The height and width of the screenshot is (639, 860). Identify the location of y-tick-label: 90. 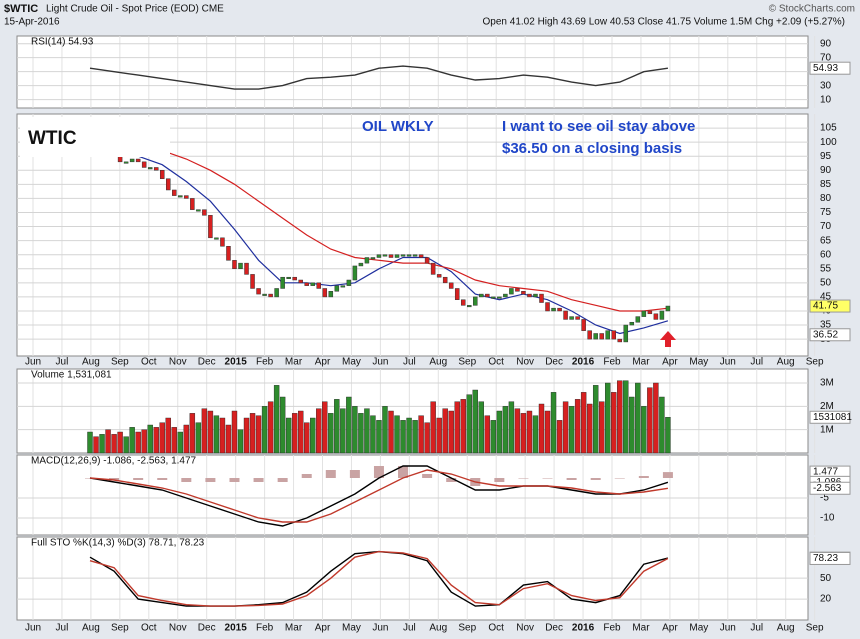
(826, 170).